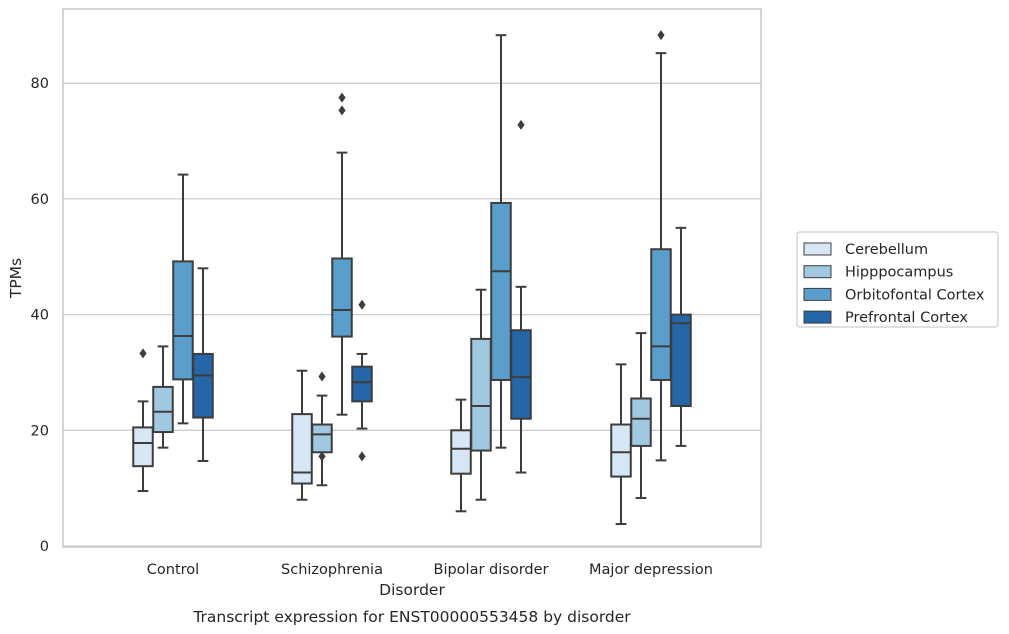  I want to click on legend-frame, so click(897, 279).